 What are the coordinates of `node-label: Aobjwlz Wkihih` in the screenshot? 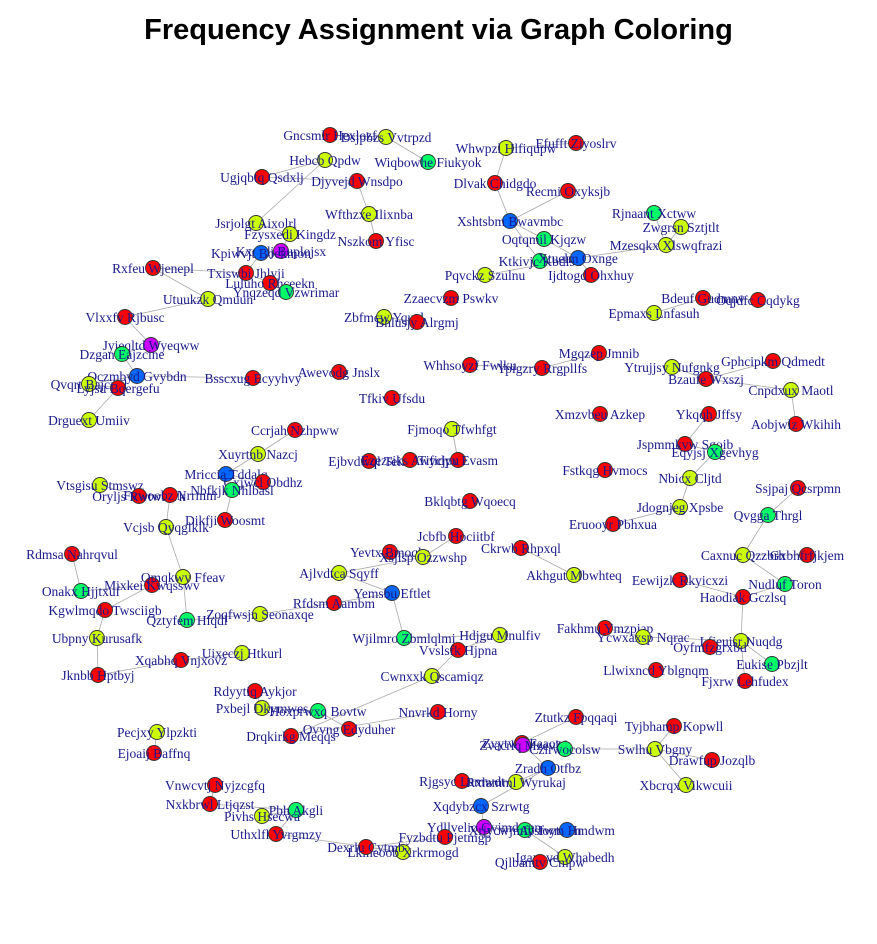 It's located at (796, 424).